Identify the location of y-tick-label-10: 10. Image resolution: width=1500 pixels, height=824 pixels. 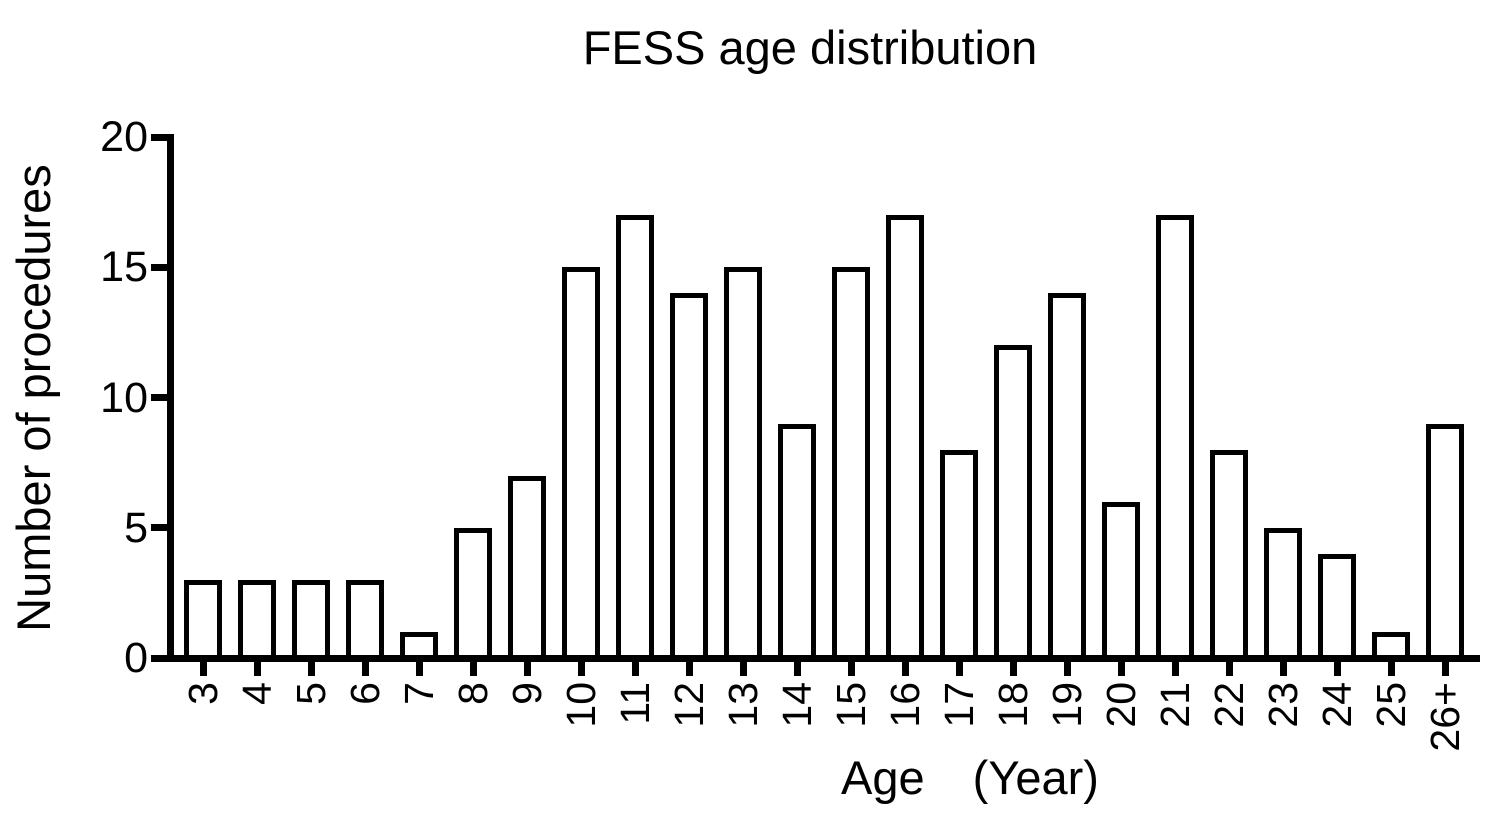
(124, 397).